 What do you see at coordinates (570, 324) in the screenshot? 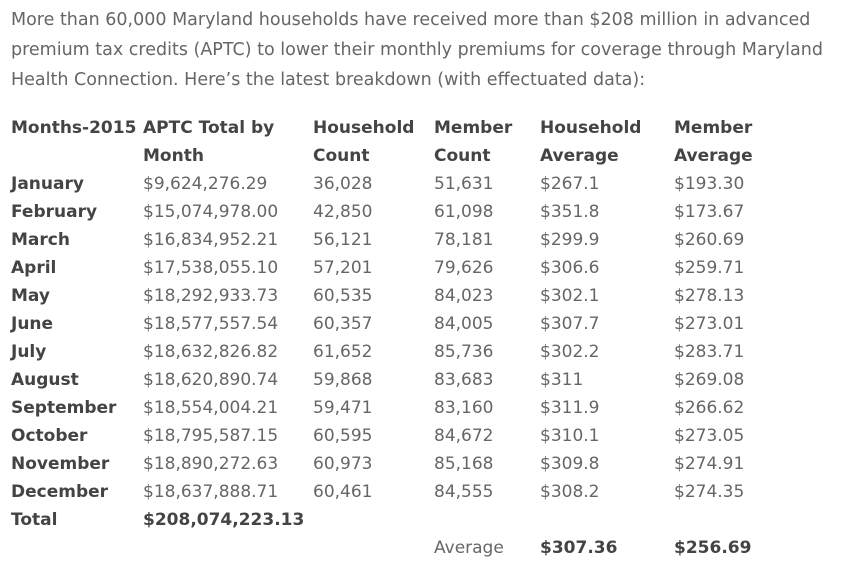
I see `table-cell: $307.7` at bounding box center [570, 324].